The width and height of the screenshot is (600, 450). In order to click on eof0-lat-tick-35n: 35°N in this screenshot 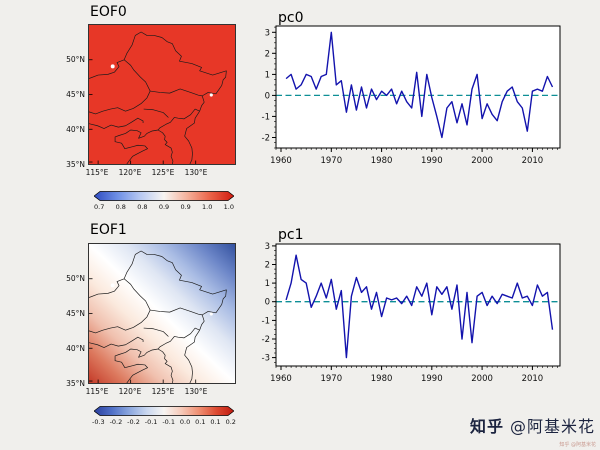, I will do `click(75, 164)`.